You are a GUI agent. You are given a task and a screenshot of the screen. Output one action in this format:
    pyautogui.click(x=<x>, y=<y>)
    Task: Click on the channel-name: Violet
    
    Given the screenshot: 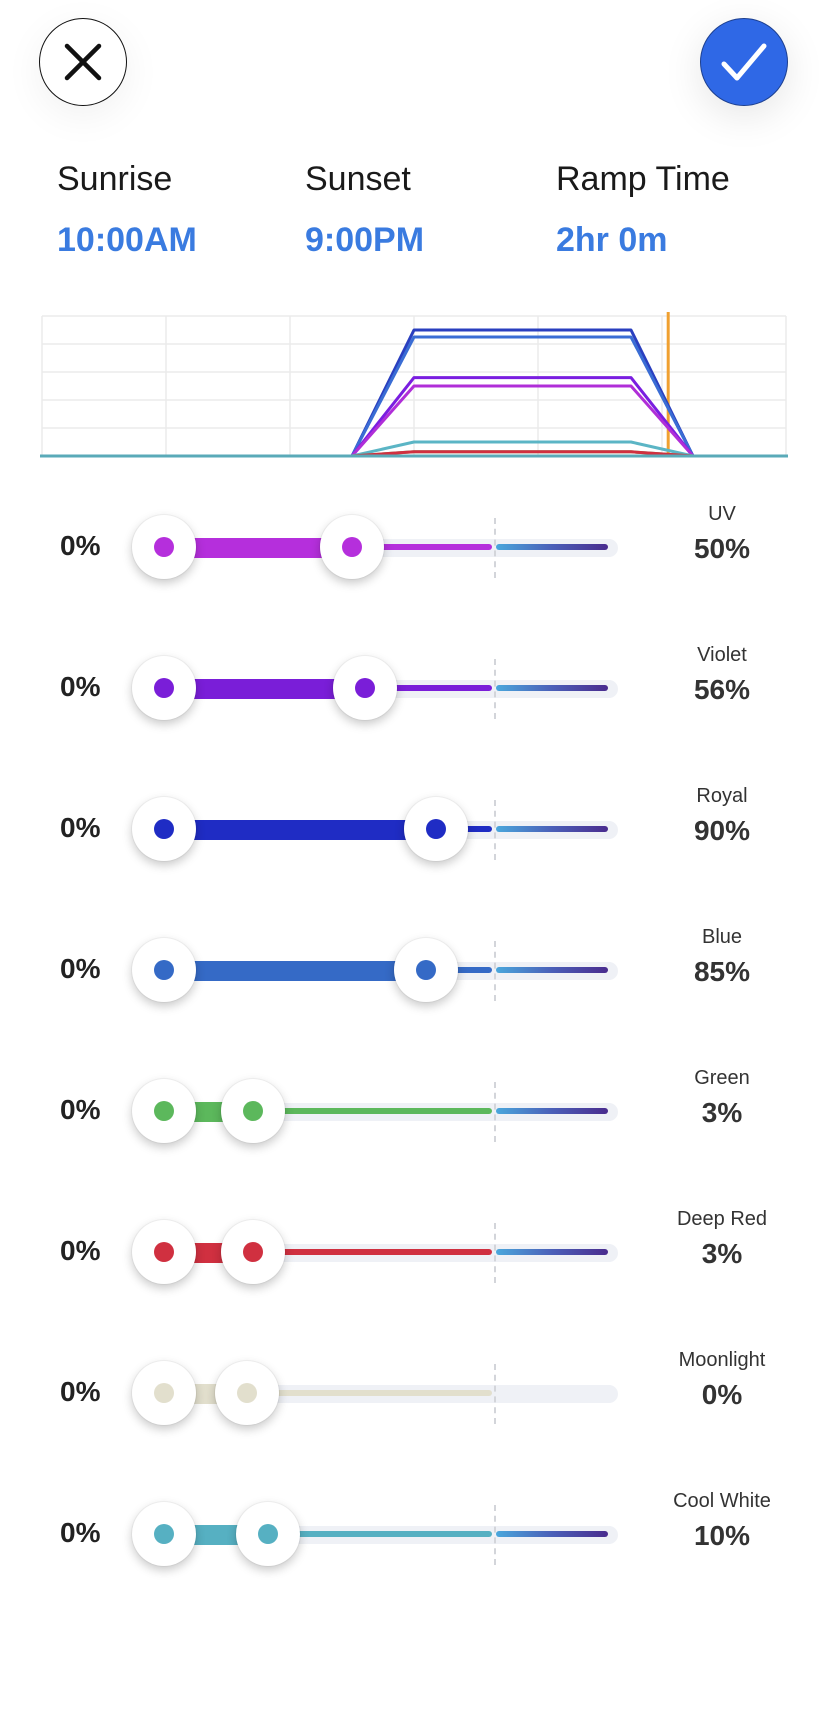 What is the action you would take?
    pyautogui.click(x=722, y=655)
    